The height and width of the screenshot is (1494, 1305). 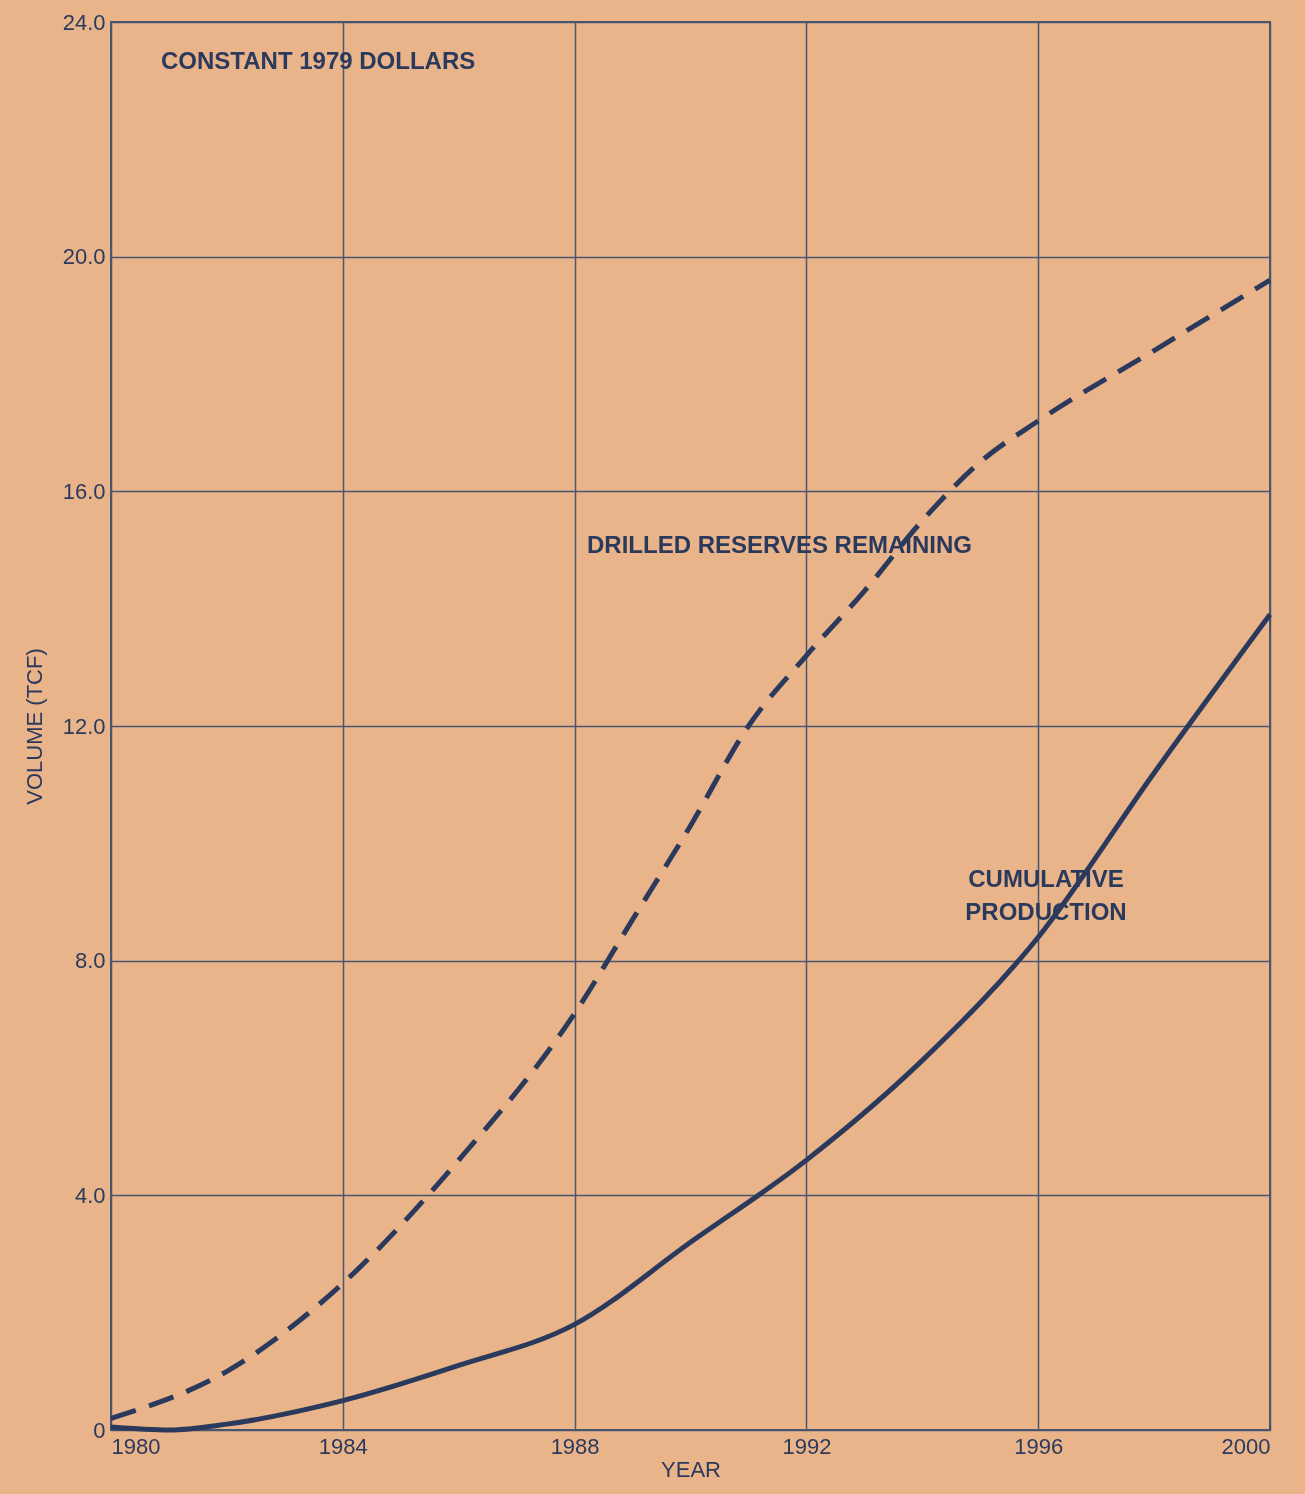 What do you see at coordinates (84, 726) in the screenshot?
I see `y-tick-label: 12.0` at bounding box center [84, 726].